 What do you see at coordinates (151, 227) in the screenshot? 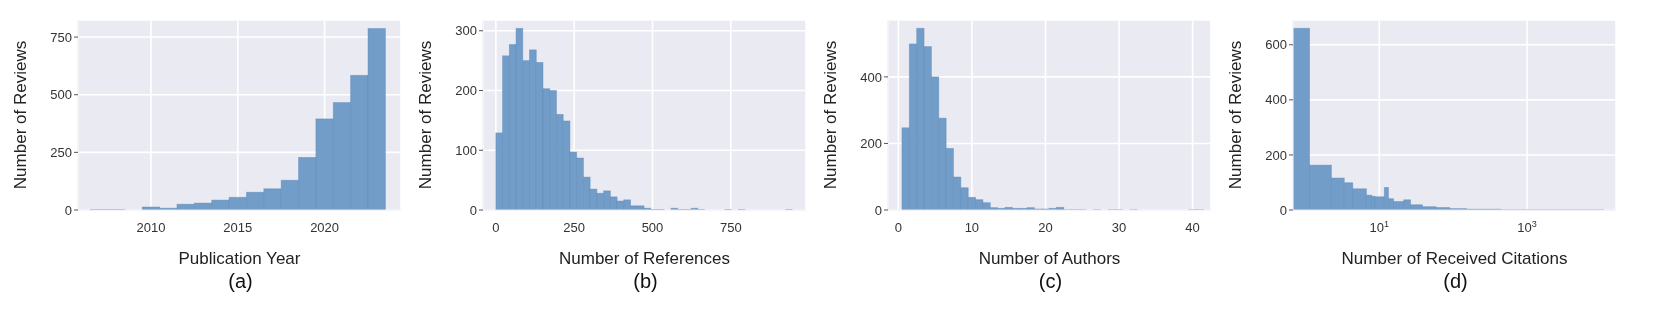
I see `x-tick-label: 2010` at bounding box center [151, 227].